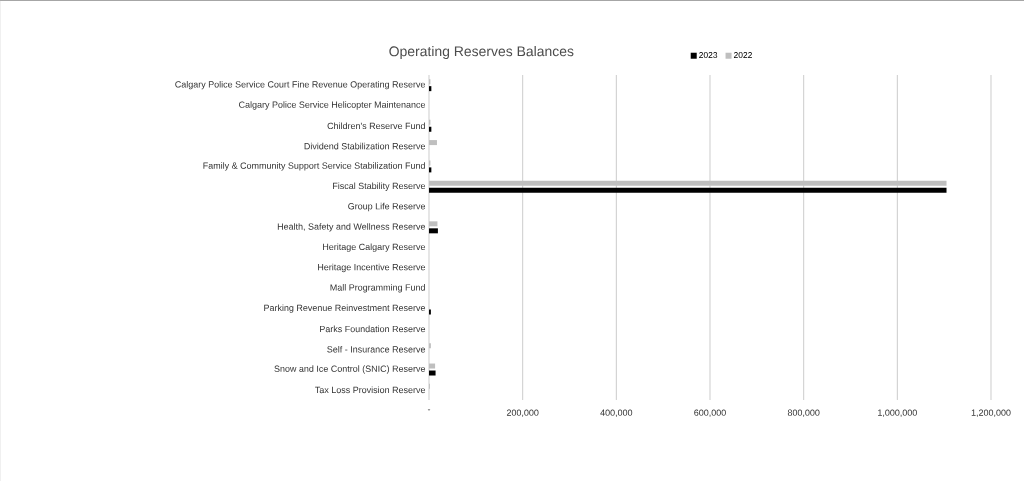 Image resolution: width=1024 pixels, height=481 pixels. What do you see at coordinates (370, 390) in the screenshot?
I see `y-tick-label: Tax Loss Provision Reserve` at bounding box center [370, 390].